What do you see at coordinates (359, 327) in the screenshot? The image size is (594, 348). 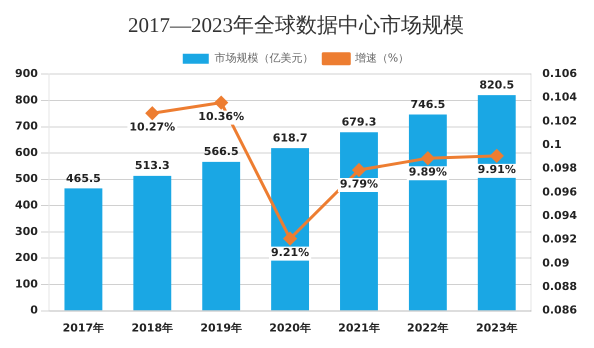 I see `x-tick-label: 2021年` at bounding box center [359, 327].